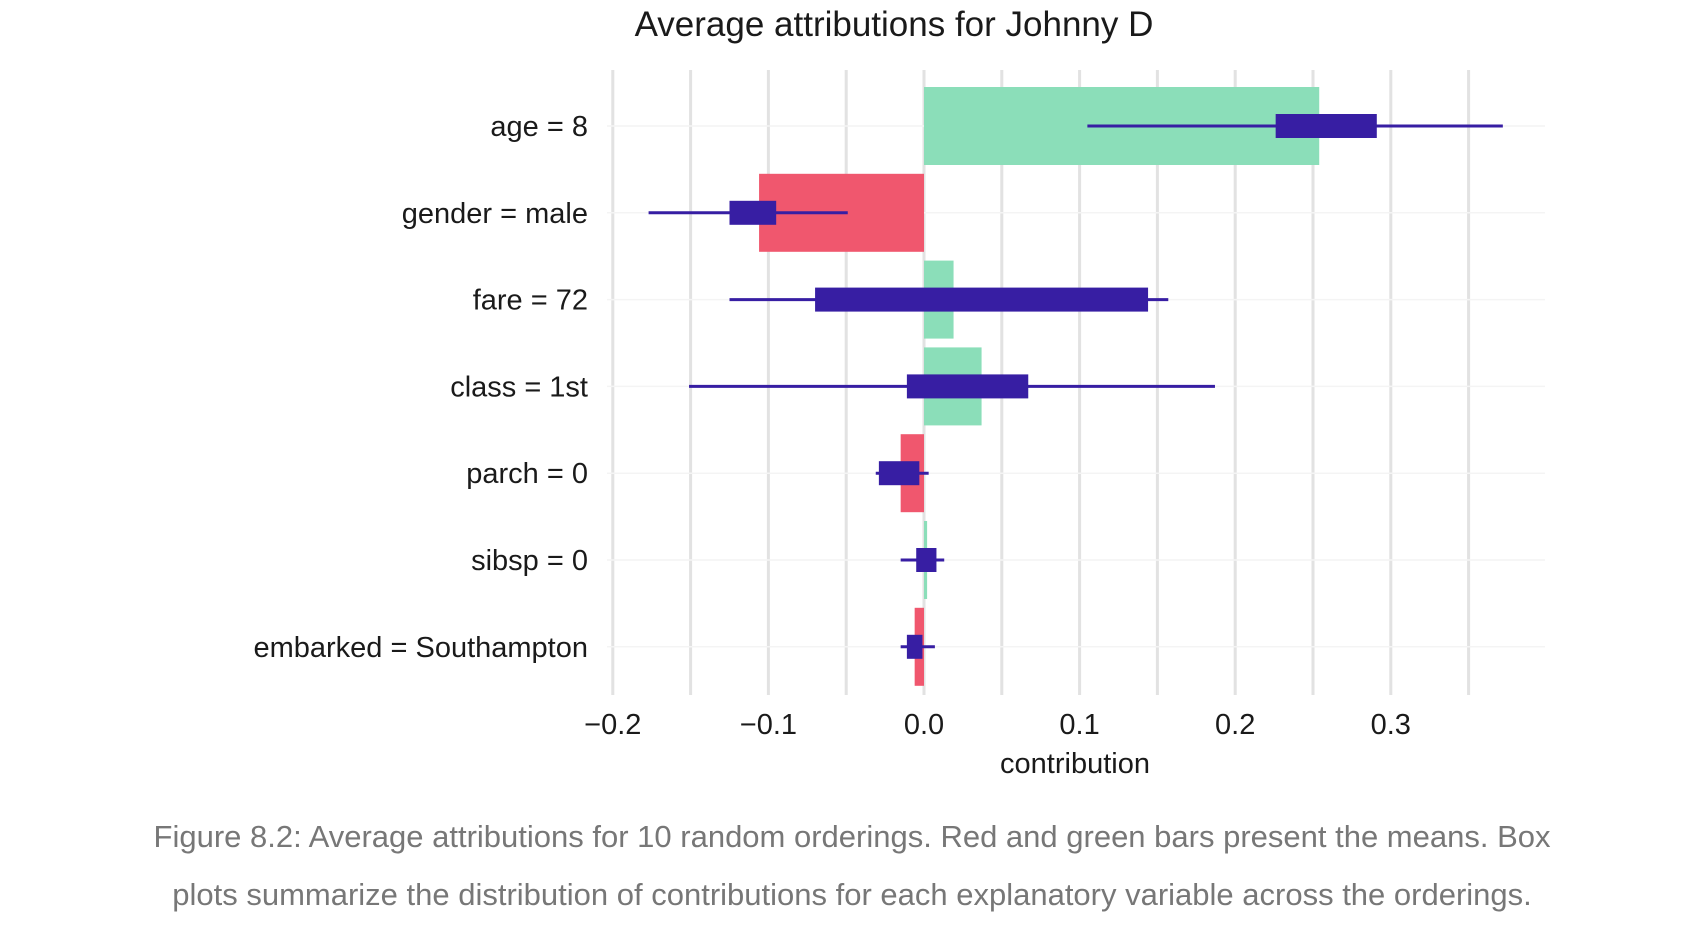 The height and width of the screenshot is (925, 1704). What do you see at coordinates (1079, 725) in the screenshot?
I see `x-axis-tick-label: 0.1` at bounding box center [1079, 725].